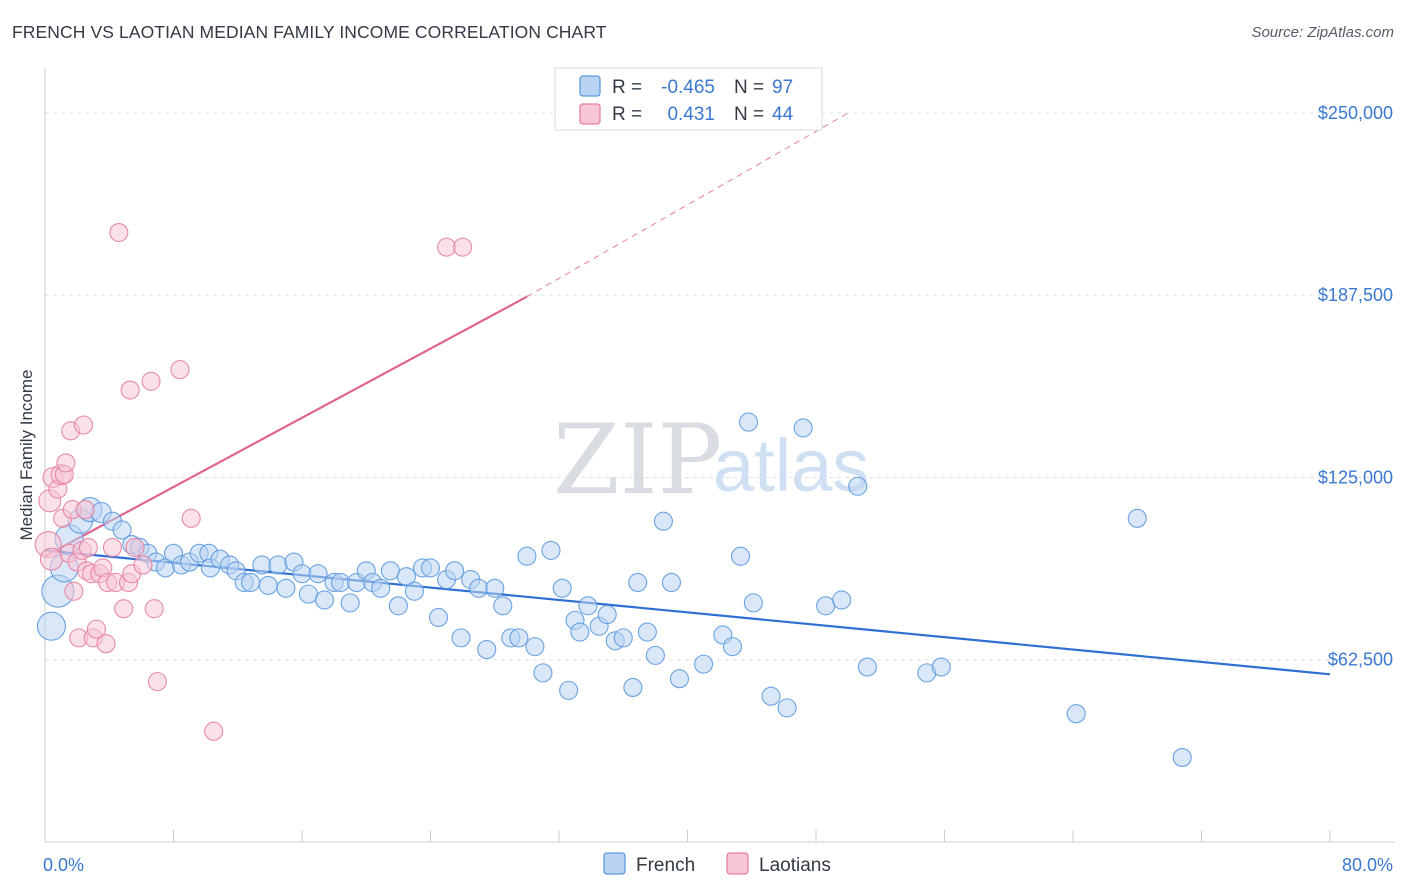  Describe the element at coordinates (1355, 113) in the screenshot. I see `y-tick-label-3: $250,000` at that location.